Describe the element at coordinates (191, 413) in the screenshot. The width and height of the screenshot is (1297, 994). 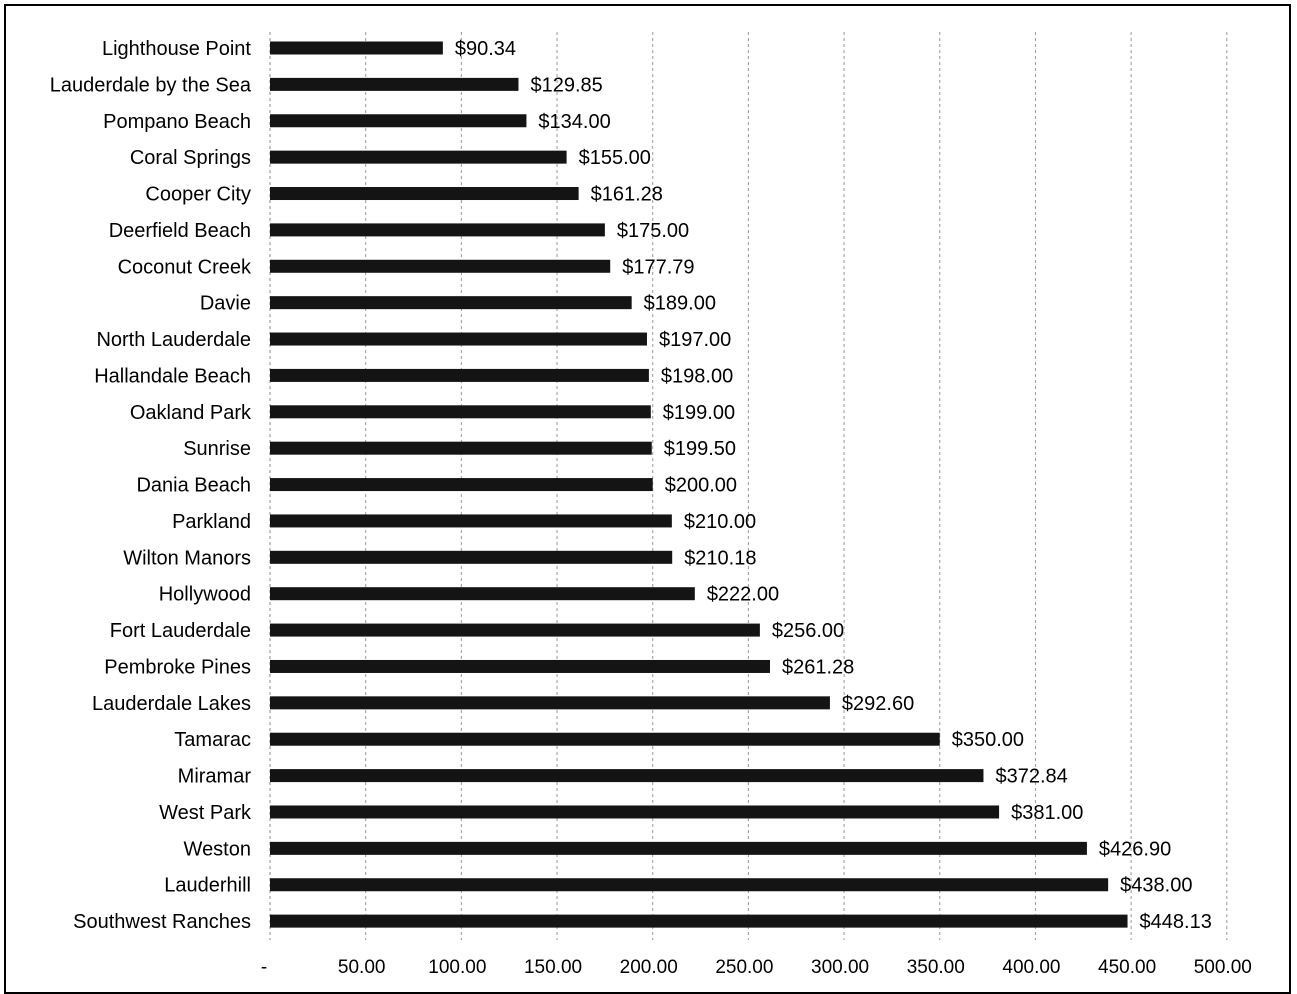
I see `category-label: Oakland Park` at that location.